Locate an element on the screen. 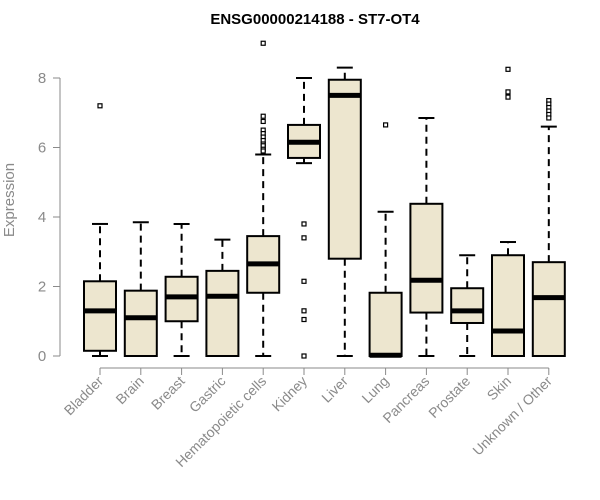 This screenshot has width=600, height=500. x-tick-label-breast: Breast is located at coordinates (168, 393).